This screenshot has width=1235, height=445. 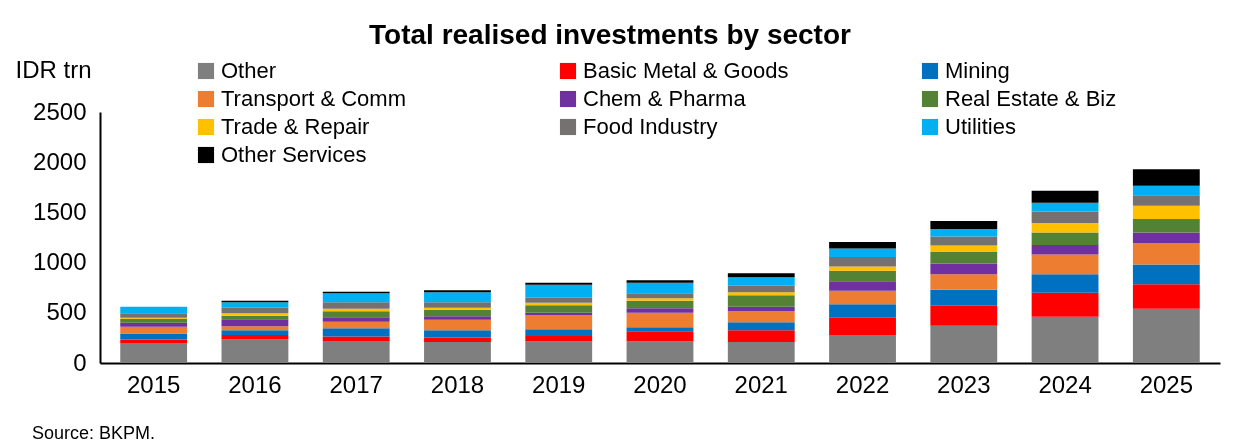 What do you see at coordinates (660, 384) in the screenshot?
I see `x-tick-label: 2020` at bounding box center [660, 384].